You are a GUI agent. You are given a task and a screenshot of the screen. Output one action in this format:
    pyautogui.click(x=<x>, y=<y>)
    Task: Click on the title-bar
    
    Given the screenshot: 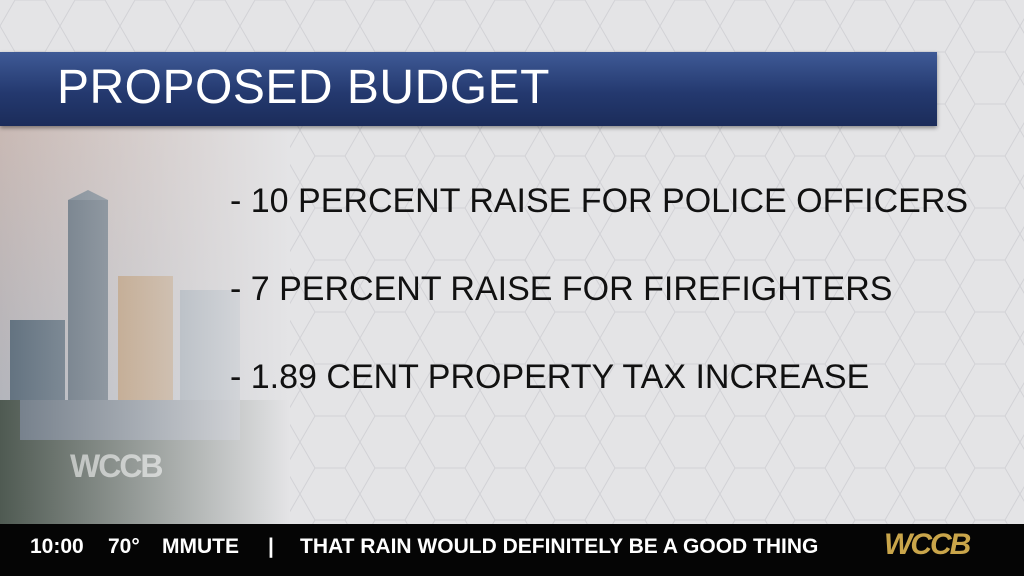 What is the action you would take?
    pyautogui.click(x=468, y=89)
    